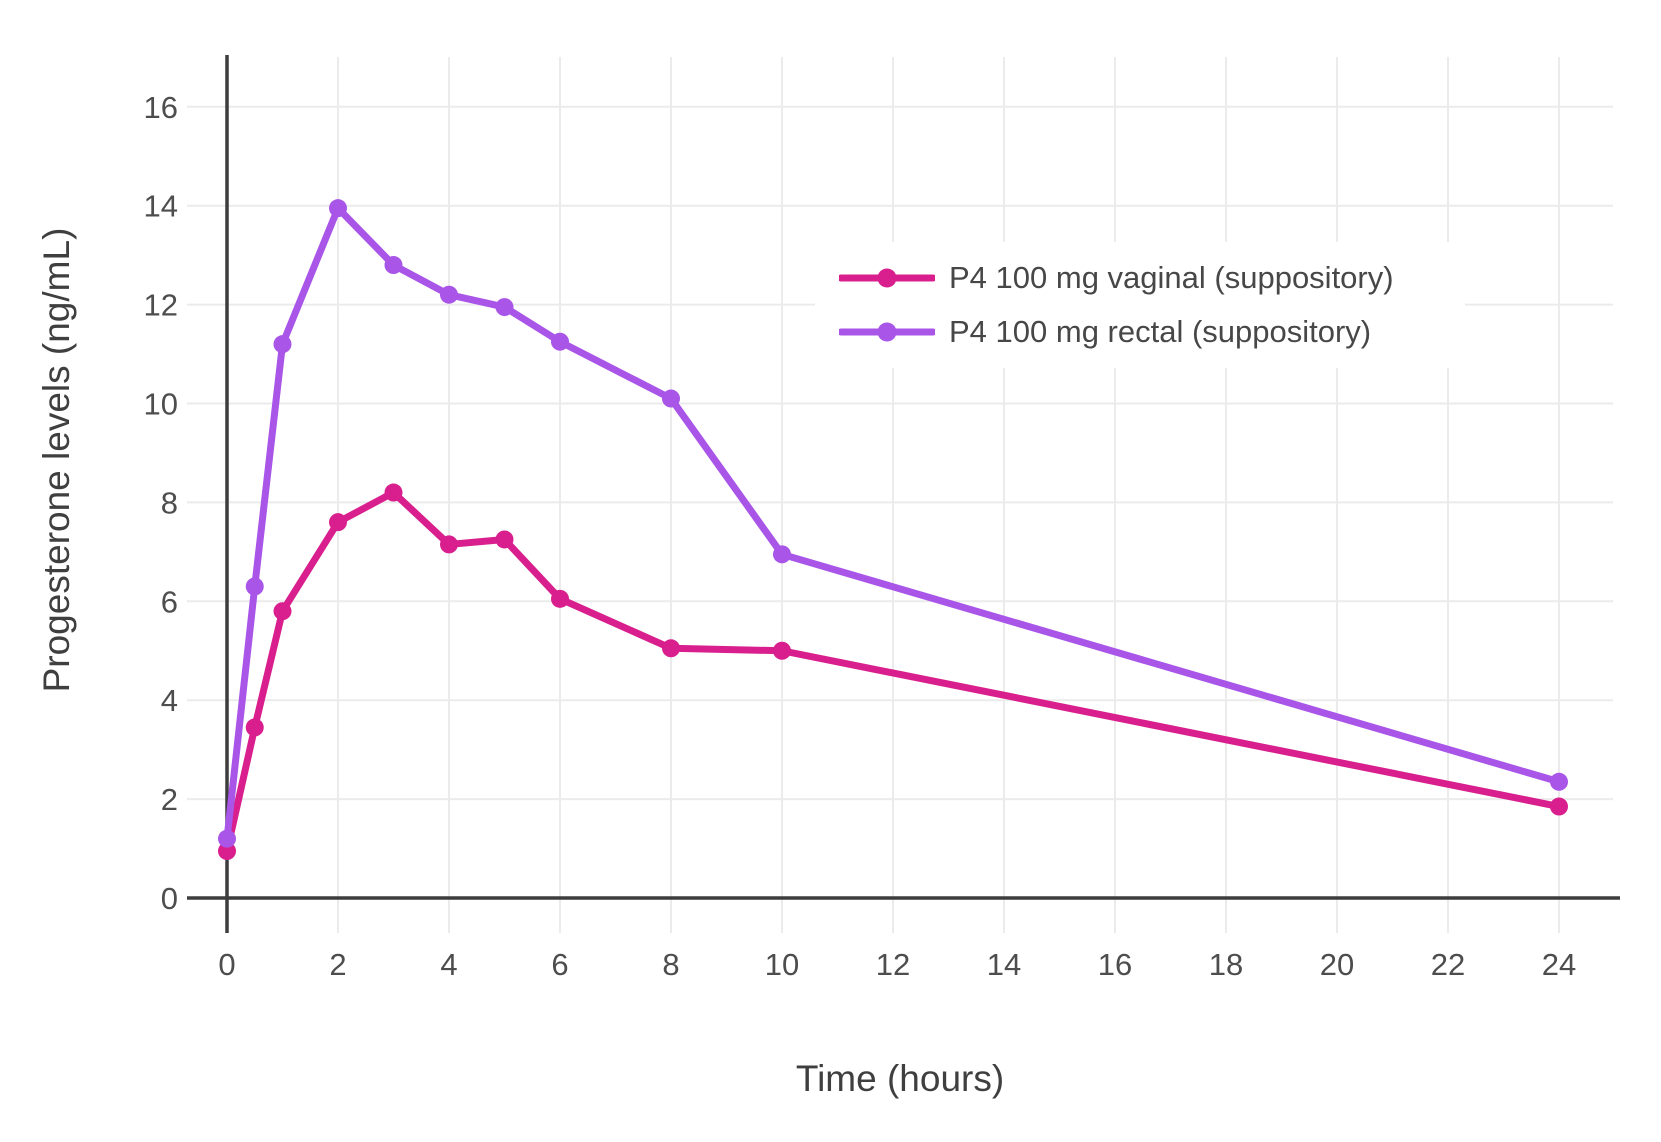 This screenshot has height=1142, width=1661. I want to click on y-tick-label: 10, so click(161, 404).